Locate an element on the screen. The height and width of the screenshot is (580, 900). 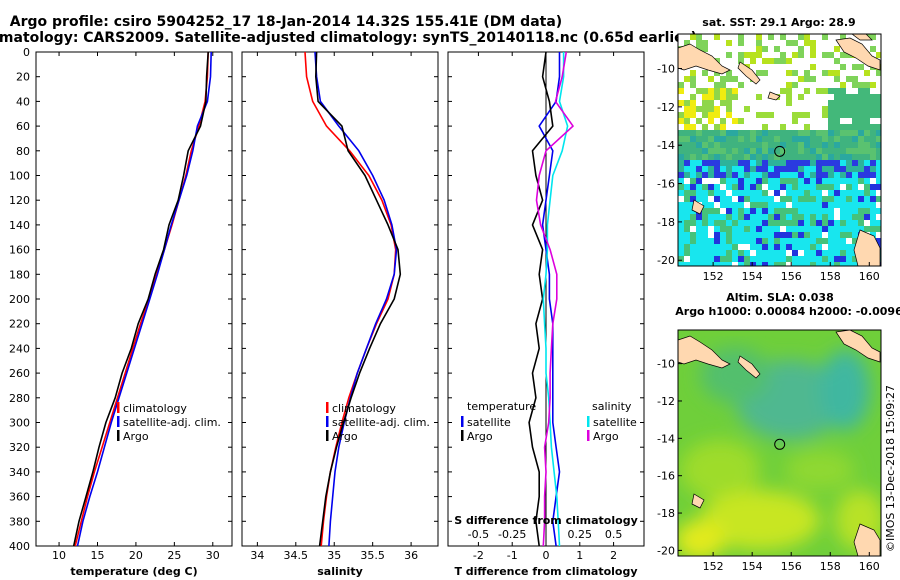
map-x-tick-label: 160 is located at coordinates (869, 276).